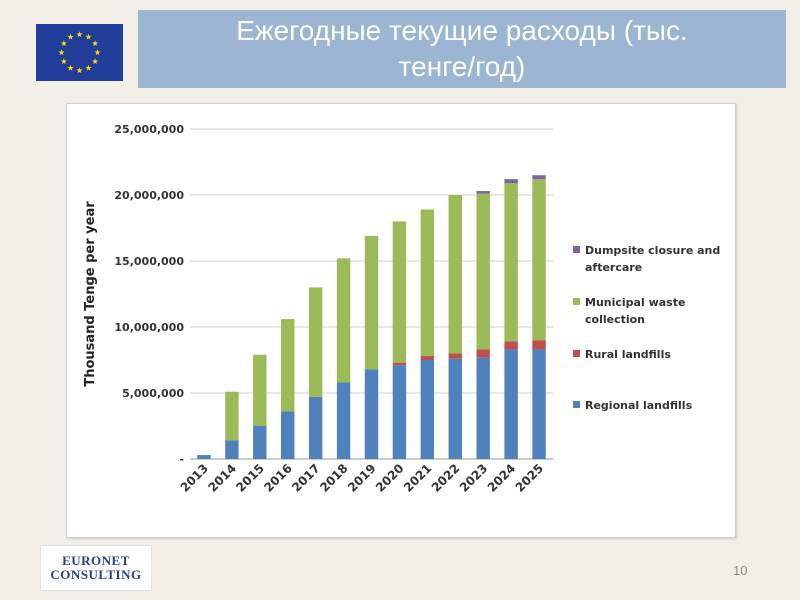  I want to click on x-tick-label: 2019, so click(362, 478).